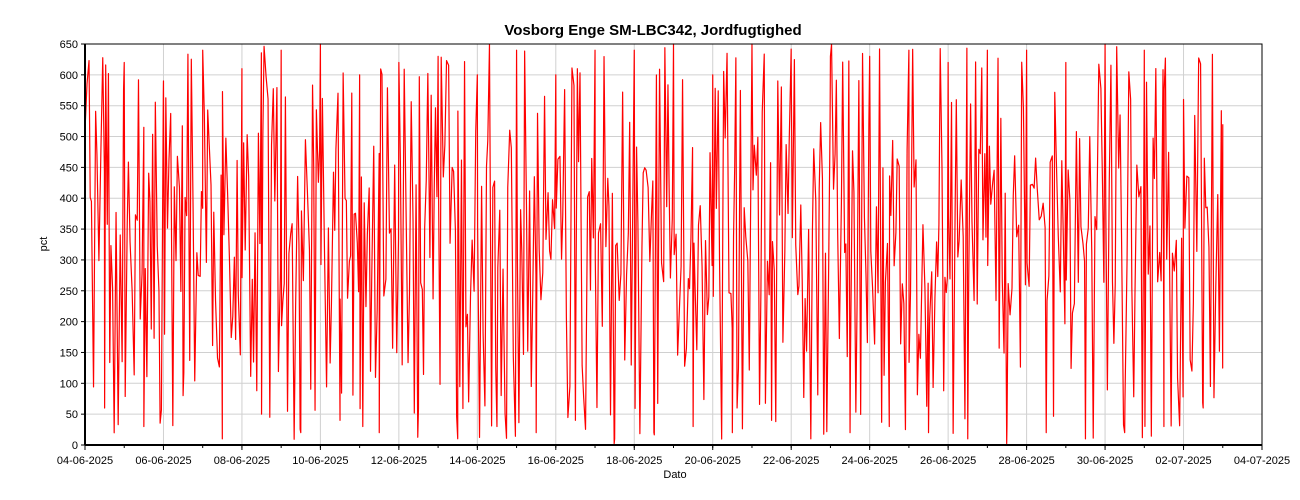  Describe the element at coordinates (69, 261) in the screenshot. I see `y-tick-label: 300` at that location.